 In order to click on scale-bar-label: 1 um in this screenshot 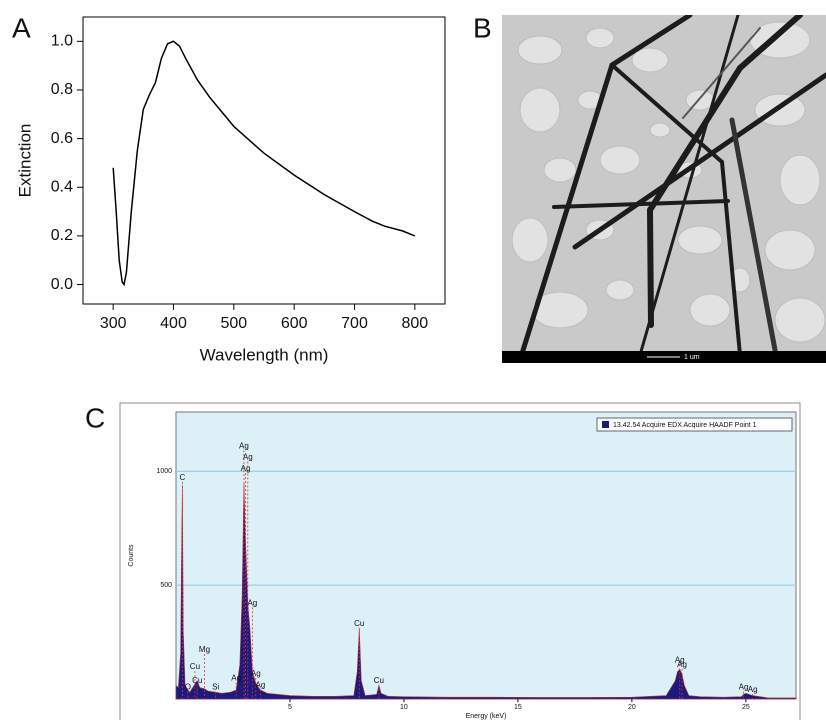, I will do `click(692, 357)`.